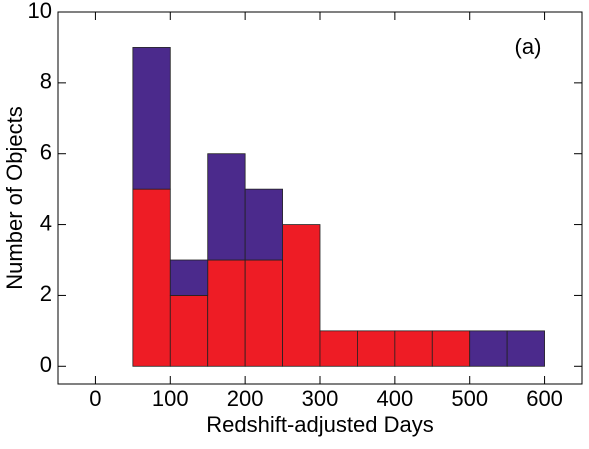  Describe the element at coordinates (46, 152) in the screenshot. I see `y-tick-label: 6` at that location.